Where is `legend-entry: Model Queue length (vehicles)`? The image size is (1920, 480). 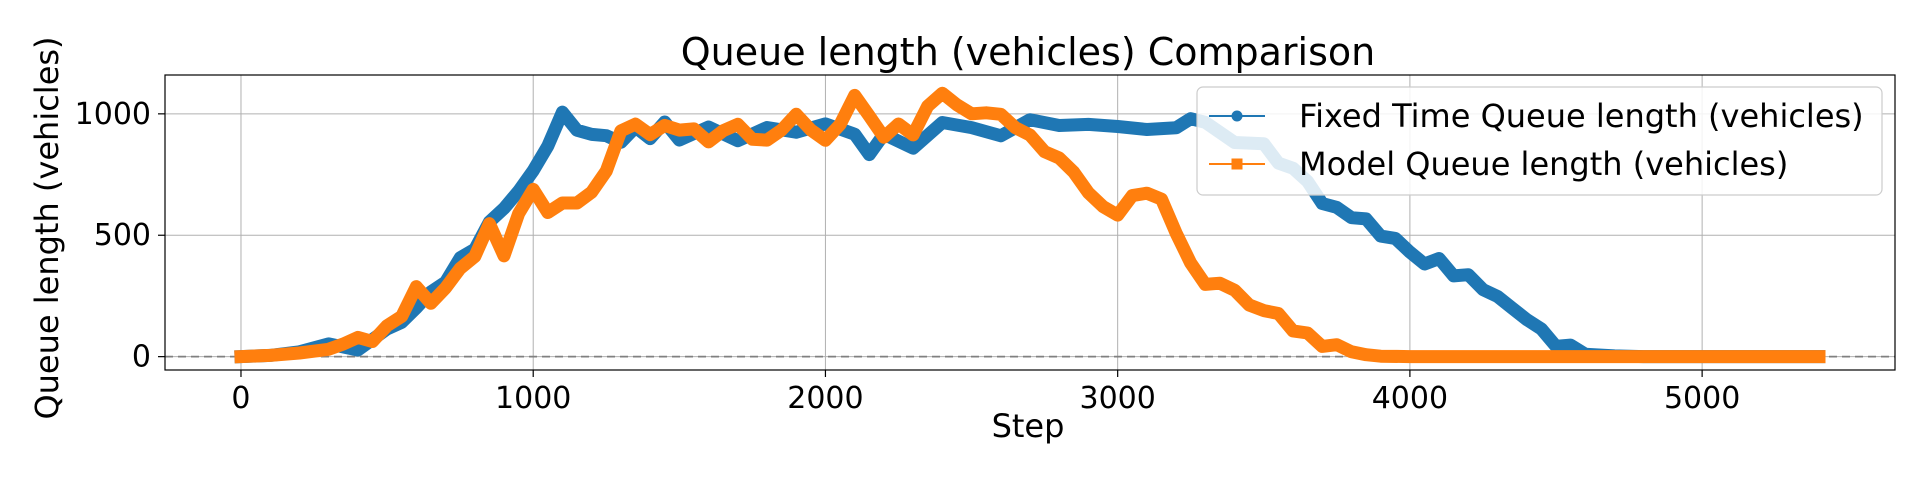 legend-entry: Model Queue length (vehicles) is located at coordinates (1498, 164).